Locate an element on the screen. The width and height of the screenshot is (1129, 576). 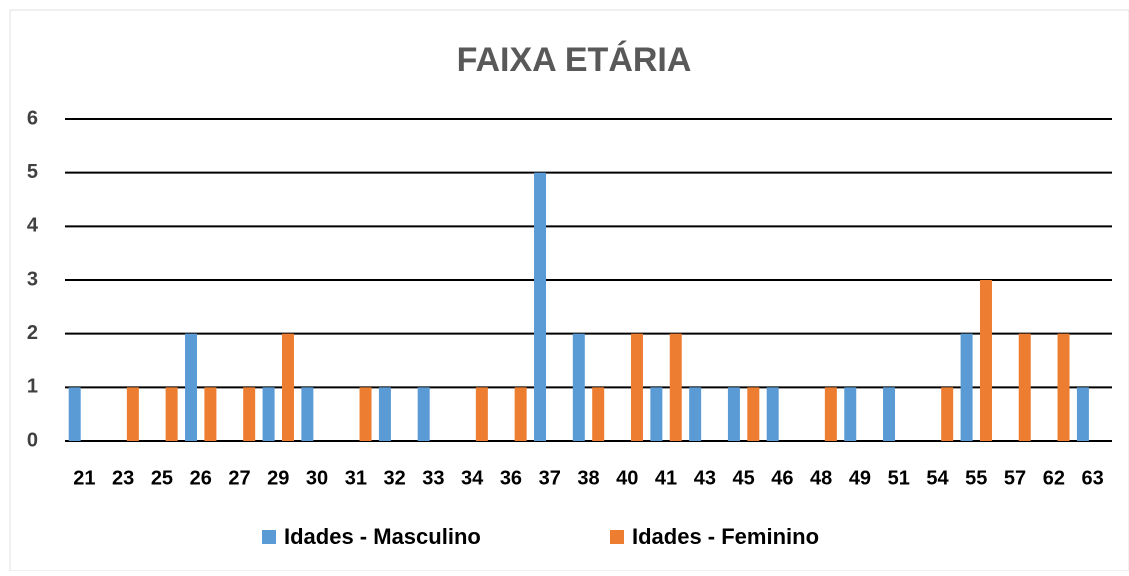
x-tick-label: 63 is located at coordinates (1092, 478).